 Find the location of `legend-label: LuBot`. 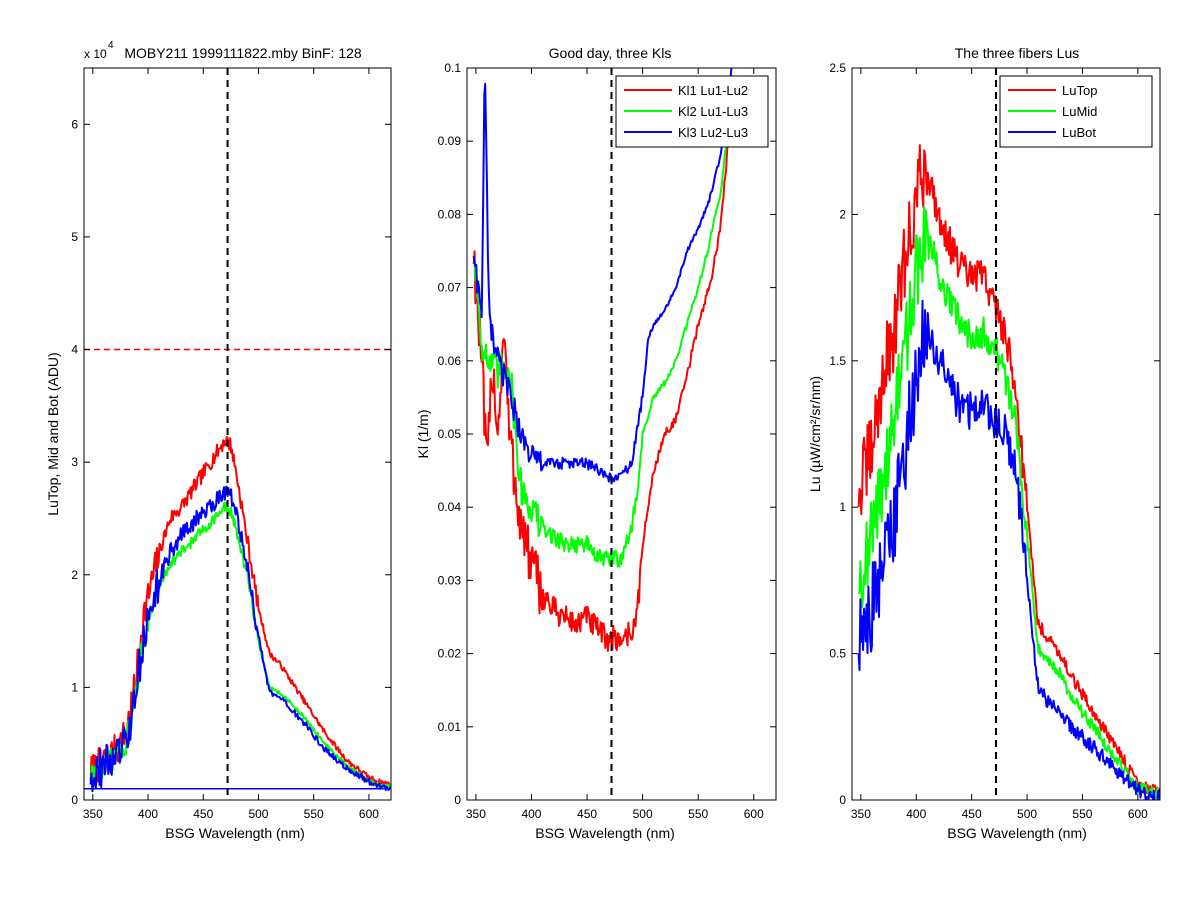

legend-label: LuBot is located at coordinates (1079, 132).